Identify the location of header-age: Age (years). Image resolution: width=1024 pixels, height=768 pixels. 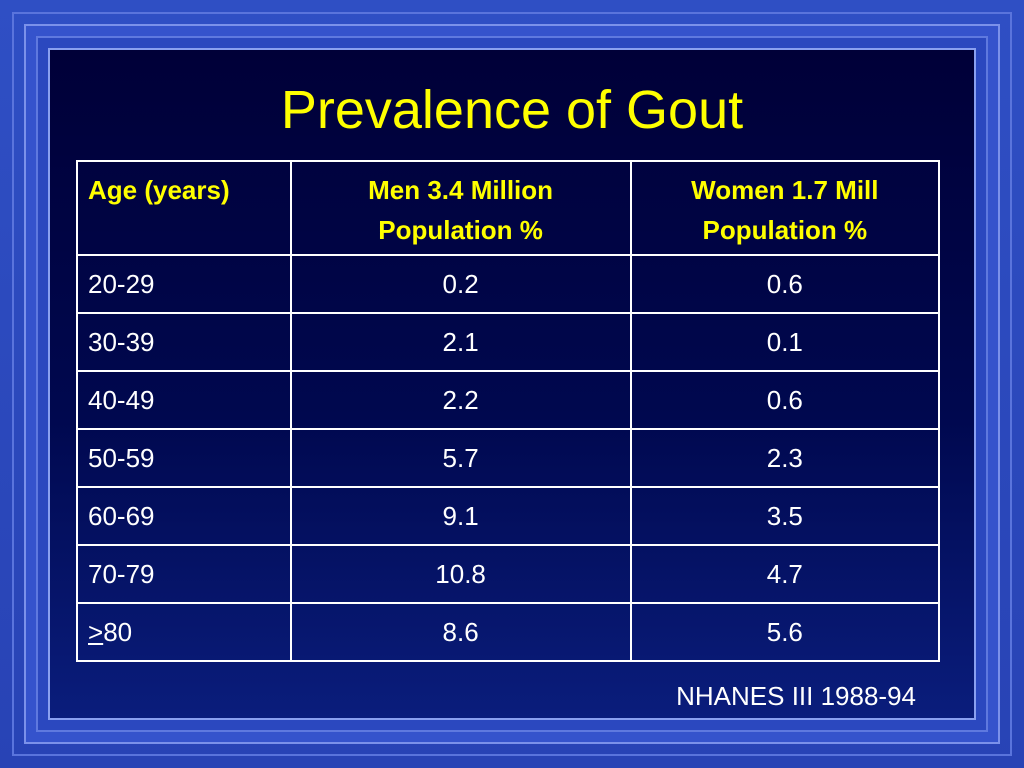
(184, 208).